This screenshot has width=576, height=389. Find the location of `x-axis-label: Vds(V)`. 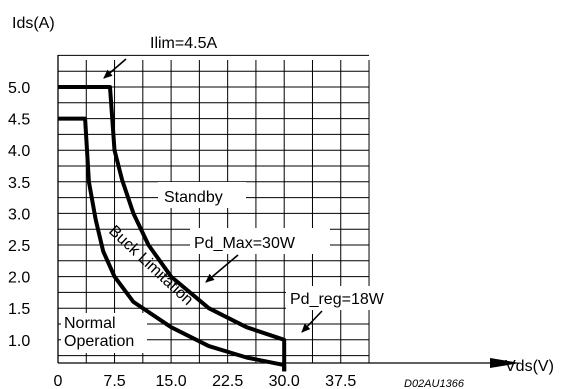

x-axis-label: Vds(V) is located at coordinates (529, 366).